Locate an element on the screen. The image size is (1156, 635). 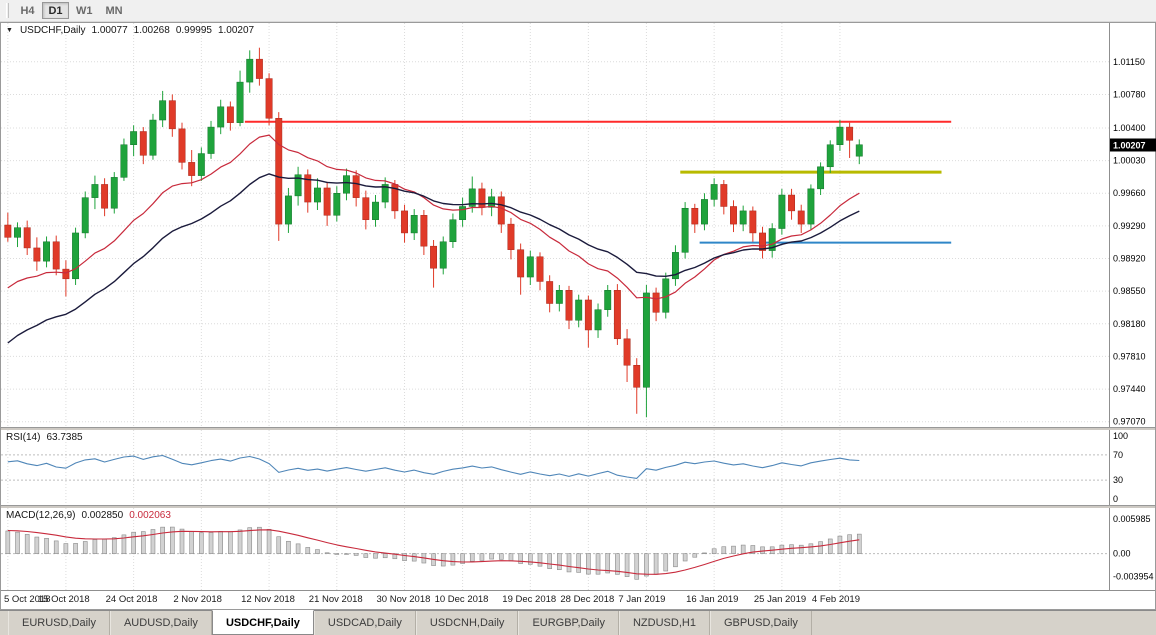
macd-grid is located at coordinates (555, 549).